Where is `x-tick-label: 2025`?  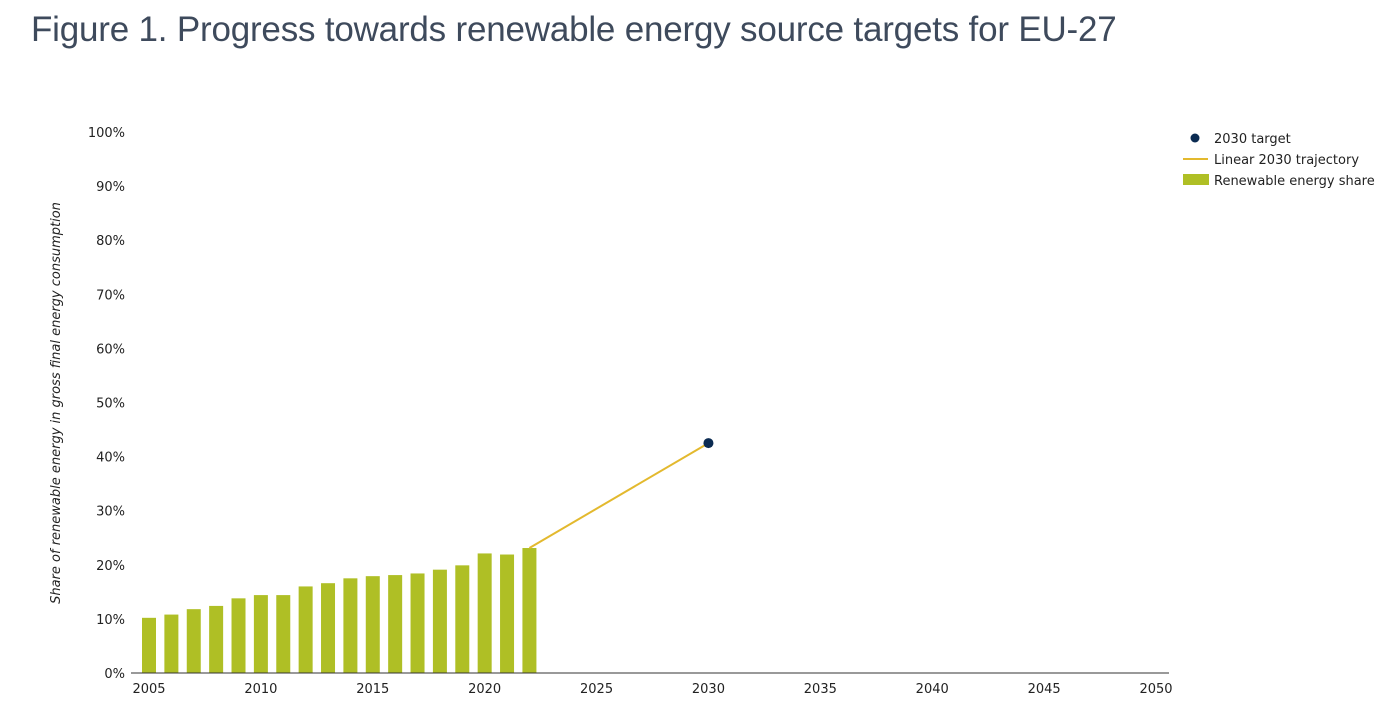
x-tick-label: 2025 is located at coordinates (596, 689).